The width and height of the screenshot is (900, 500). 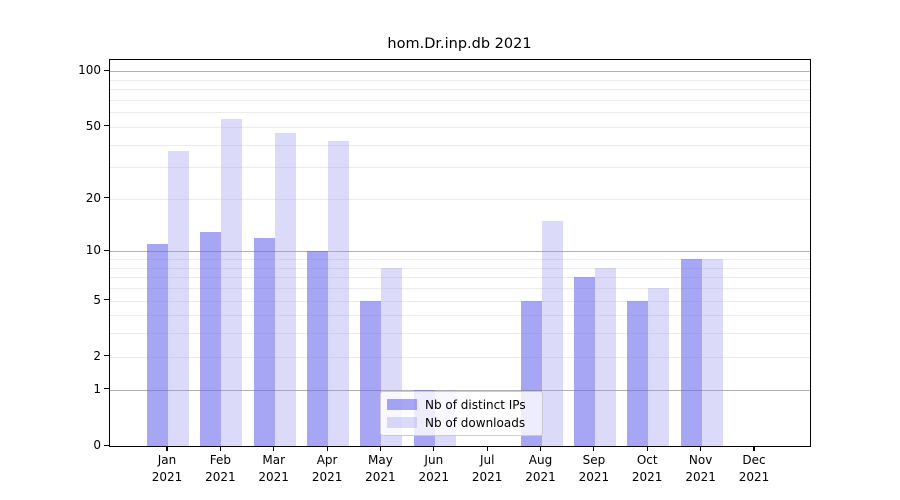 I want to click on bar-distinct-ips-oct, so click(x=638, y=373).